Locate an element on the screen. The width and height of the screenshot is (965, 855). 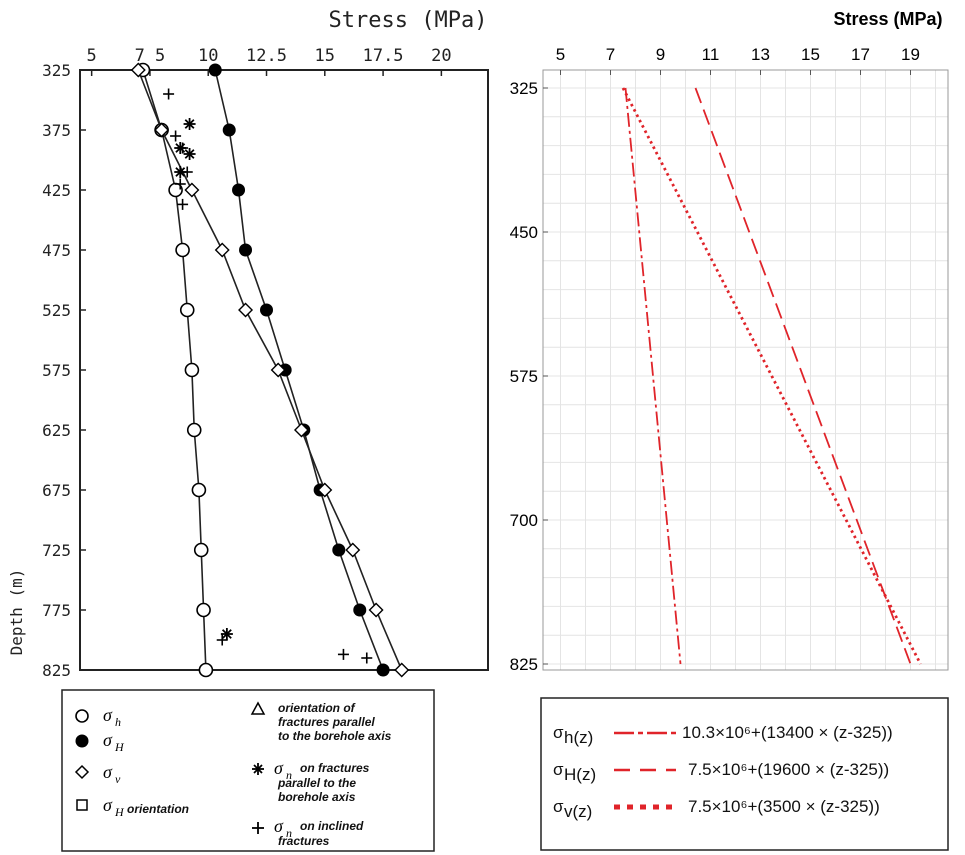
right-legend-subscript: H(z) is located at coordinates (580, 774).